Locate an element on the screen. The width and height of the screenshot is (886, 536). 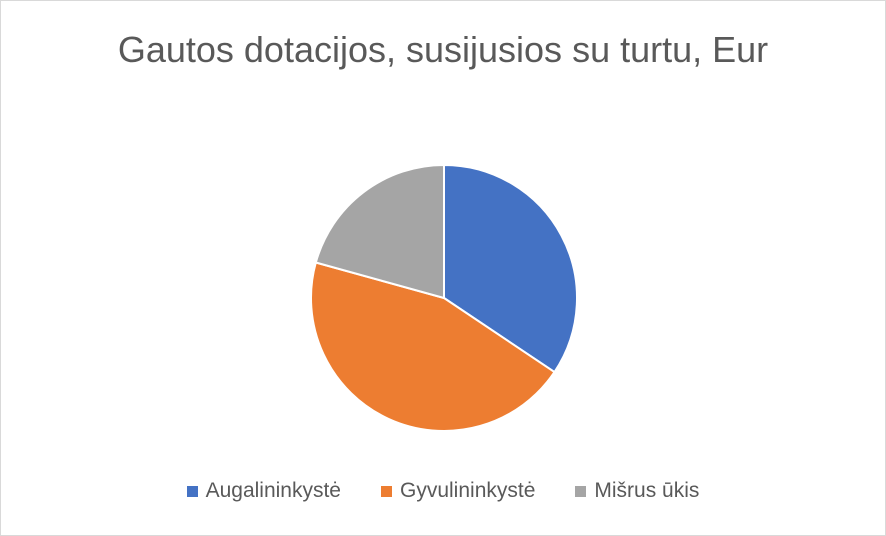
legend-label: Augalininkystė is located at coordinates (273, 490).